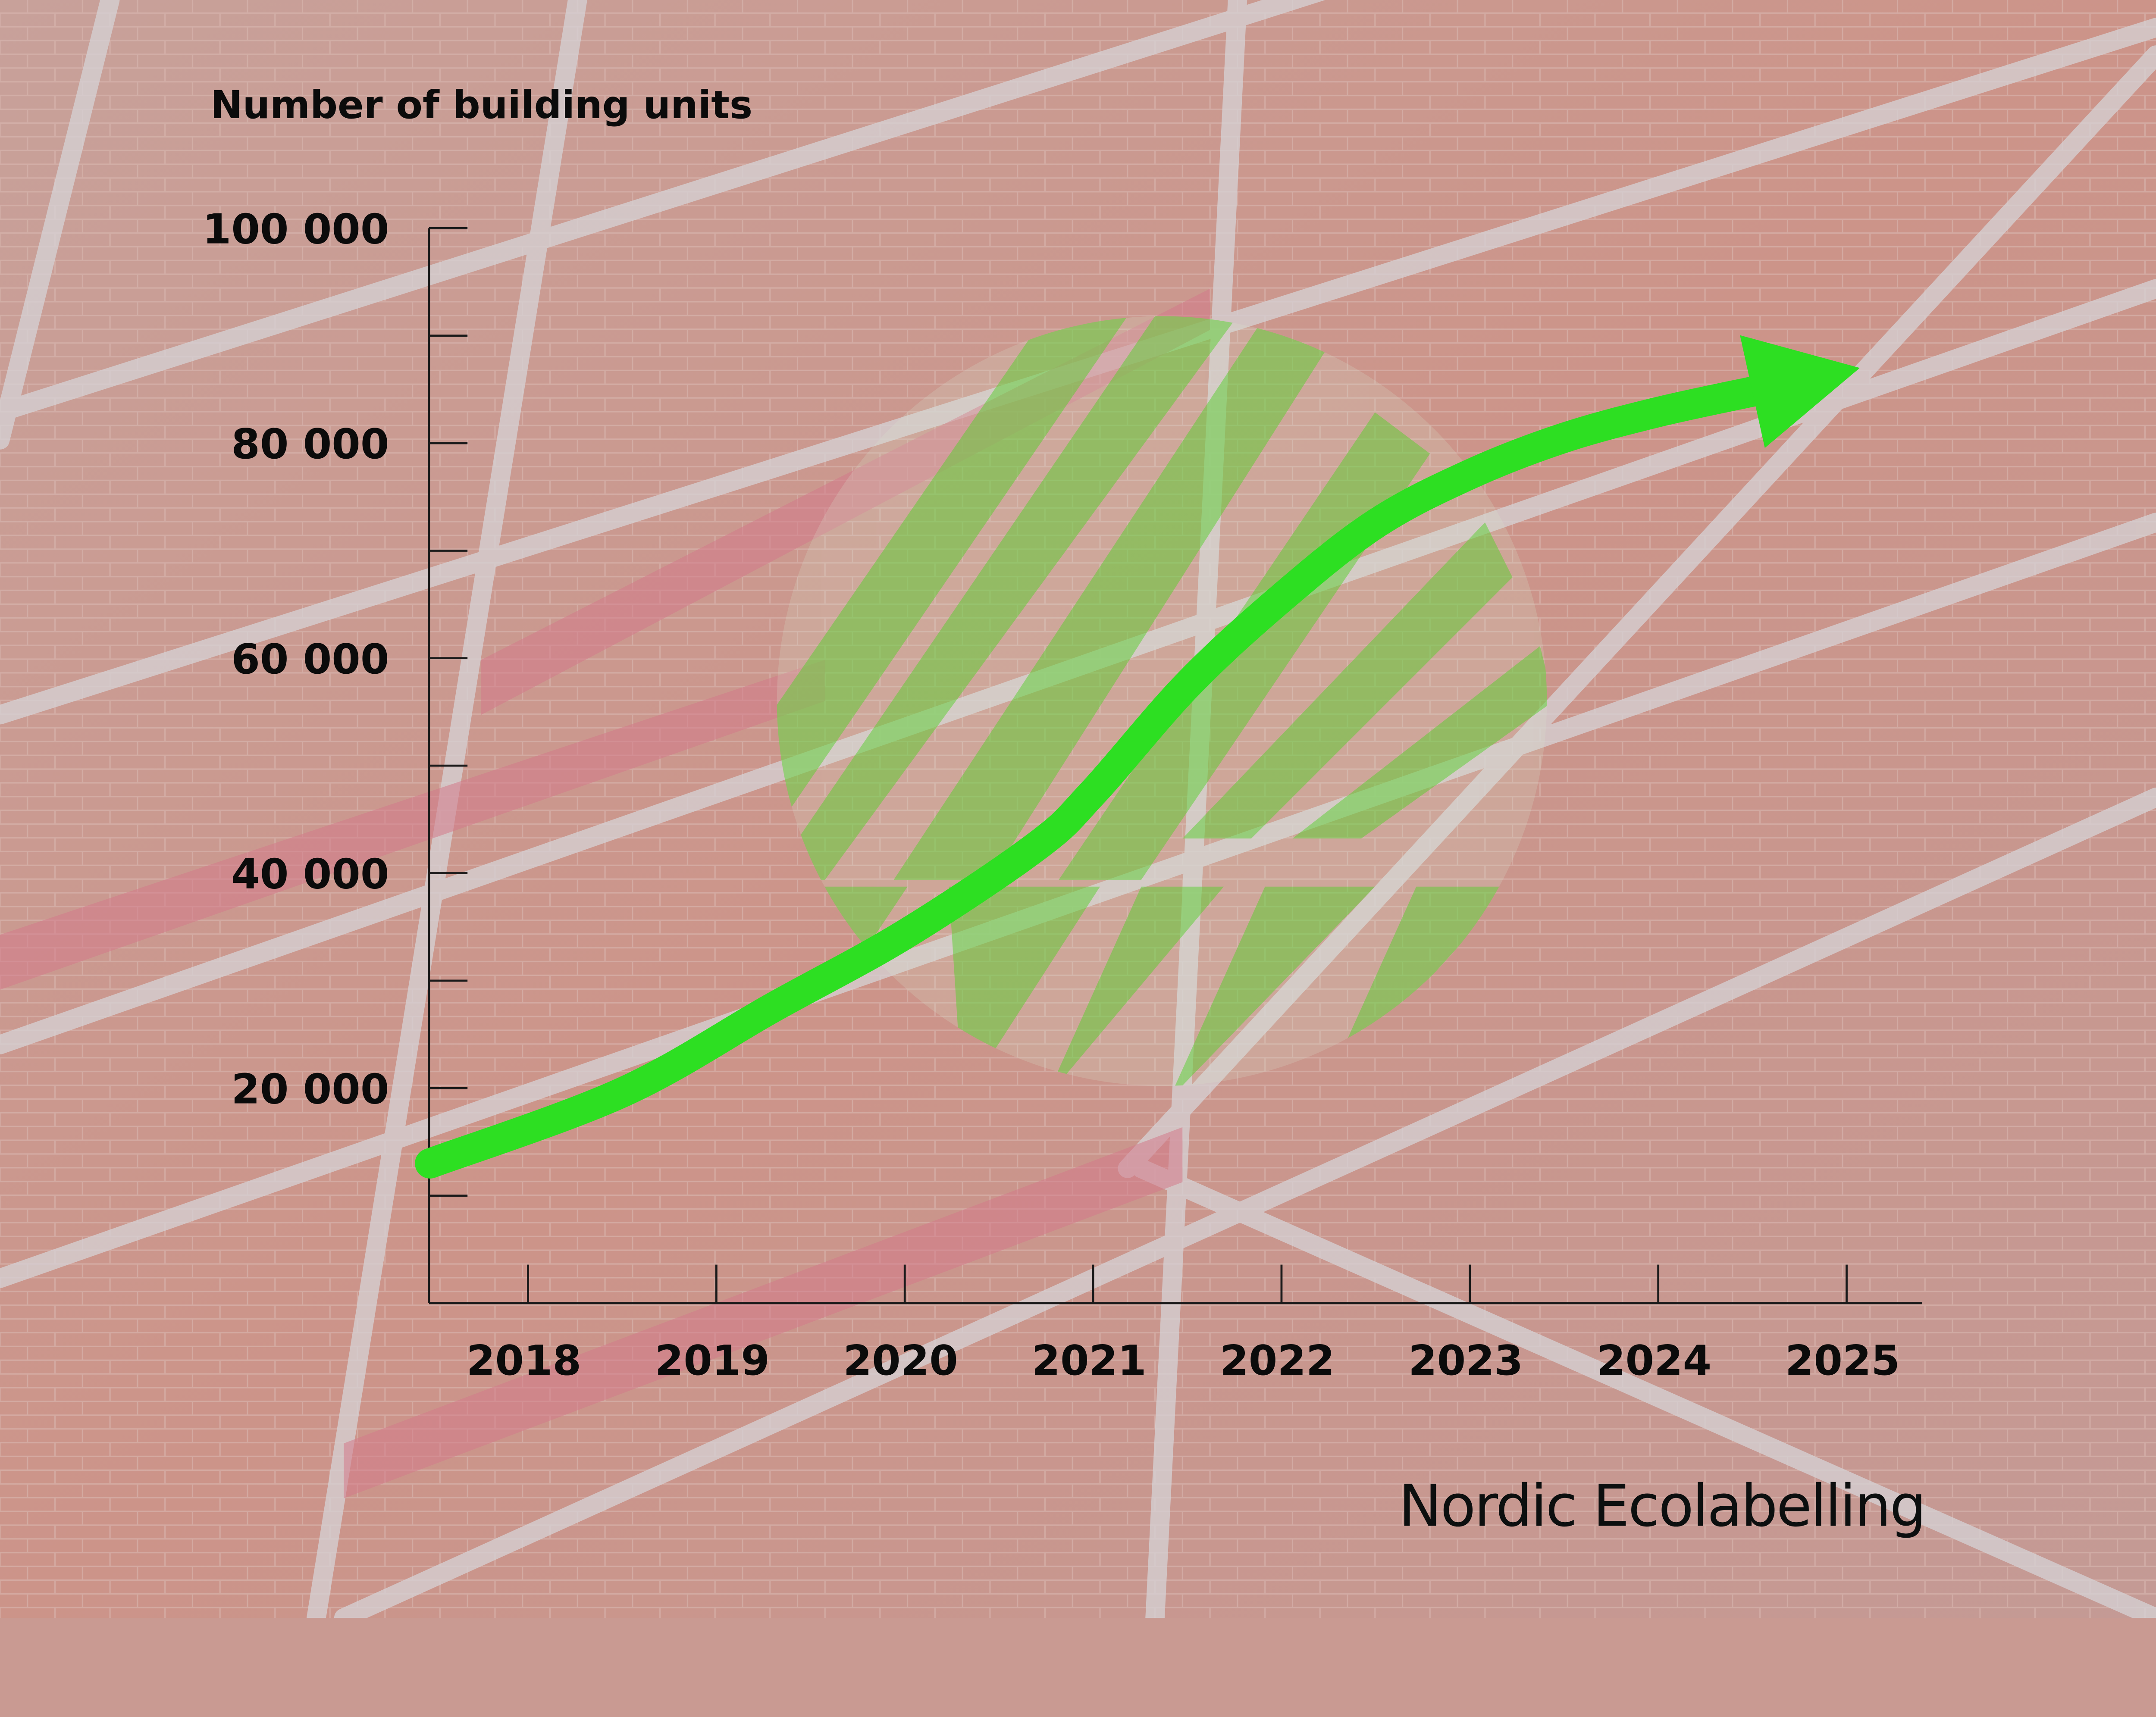 This screenshot has width=2156, height=1717. What do you see at coordinates (524, 1360) in the screenshot?
I see `x-tick-label: 2018` at bounding box center [524, 1360].